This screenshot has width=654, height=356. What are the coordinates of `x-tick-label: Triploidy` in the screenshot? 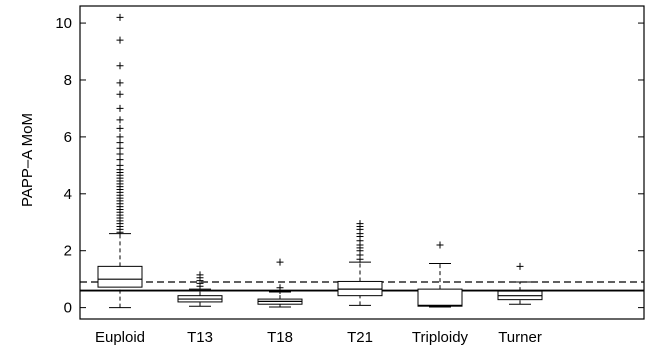 It's located at (440, 337).